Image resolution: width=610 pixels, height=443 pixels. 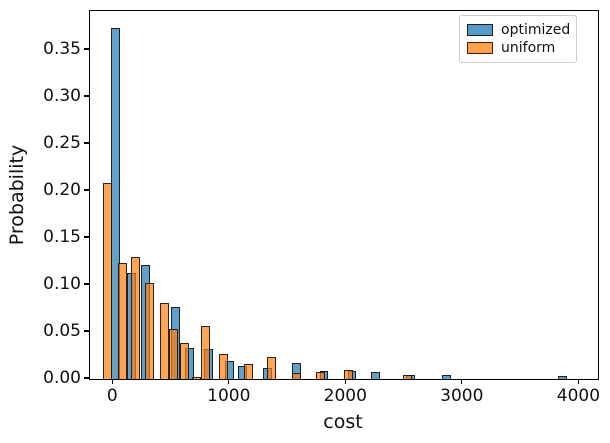 I want to click on x-axis-label: cost, so click(x=343, y=422).